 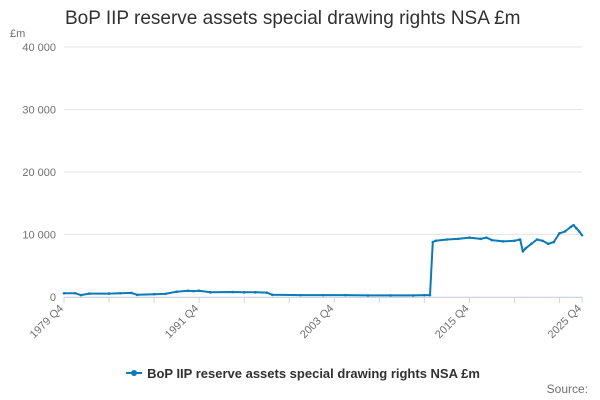 What do you see at coordinates (452, 322) in the screenshot?
I see `x-tick-label: 2015 Q4` at bounding box center [452, 322].